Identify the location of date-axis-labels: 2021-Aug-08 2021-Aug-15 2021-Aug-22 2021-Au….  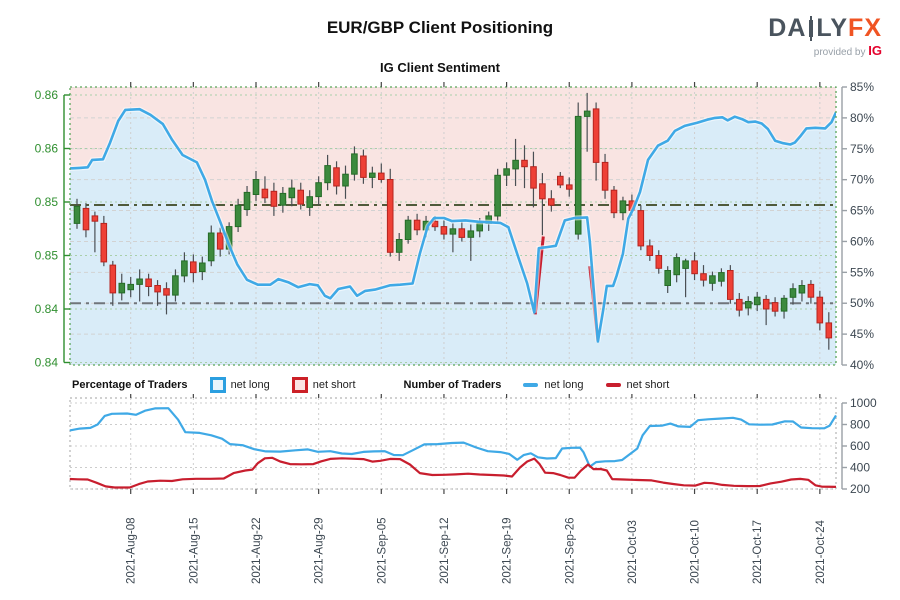
(476, 551).